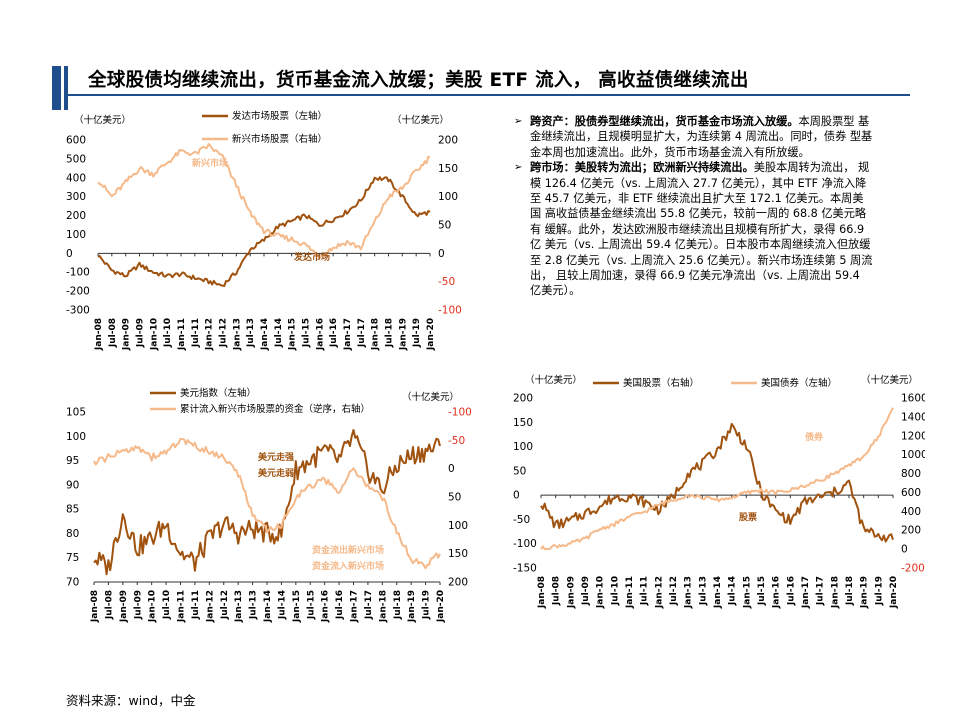  What do you see at coordinates (913, 399) in the screenshot?
I see `right-tick-label: 1600` at bounding box center [913, 399].